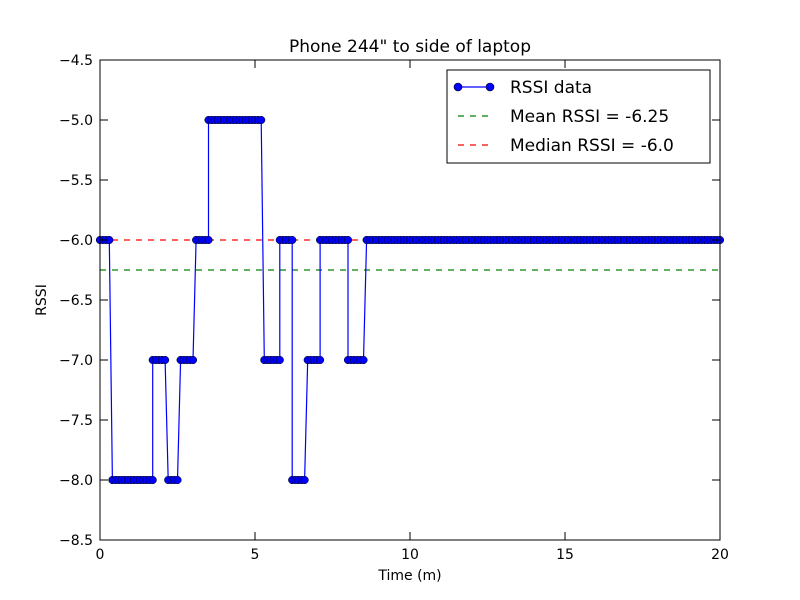 This screenshot has height=600, width=800. I want to click on y-tick-label: −7.5, so click(76, 421).